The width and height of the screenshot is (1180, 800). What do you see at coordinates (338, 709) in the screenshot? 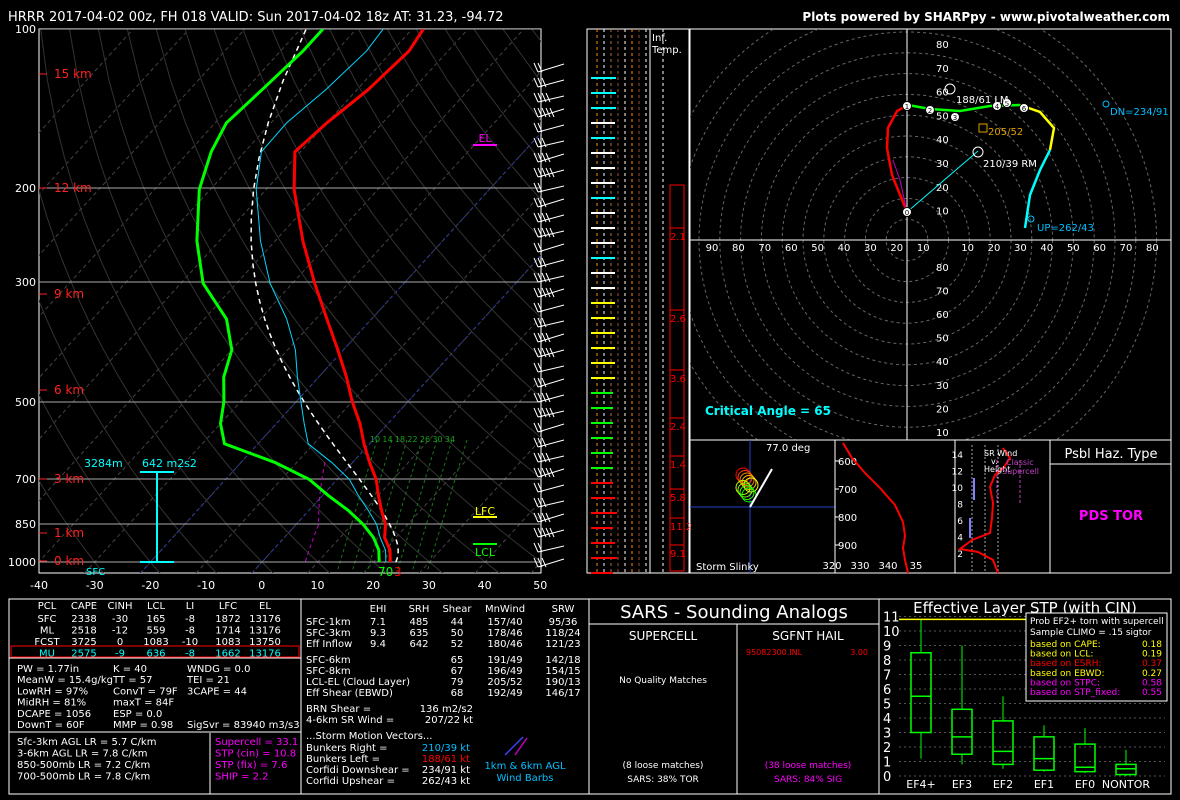
I see `brn-label: BRN Shear =` at bounding box center [338, 709].